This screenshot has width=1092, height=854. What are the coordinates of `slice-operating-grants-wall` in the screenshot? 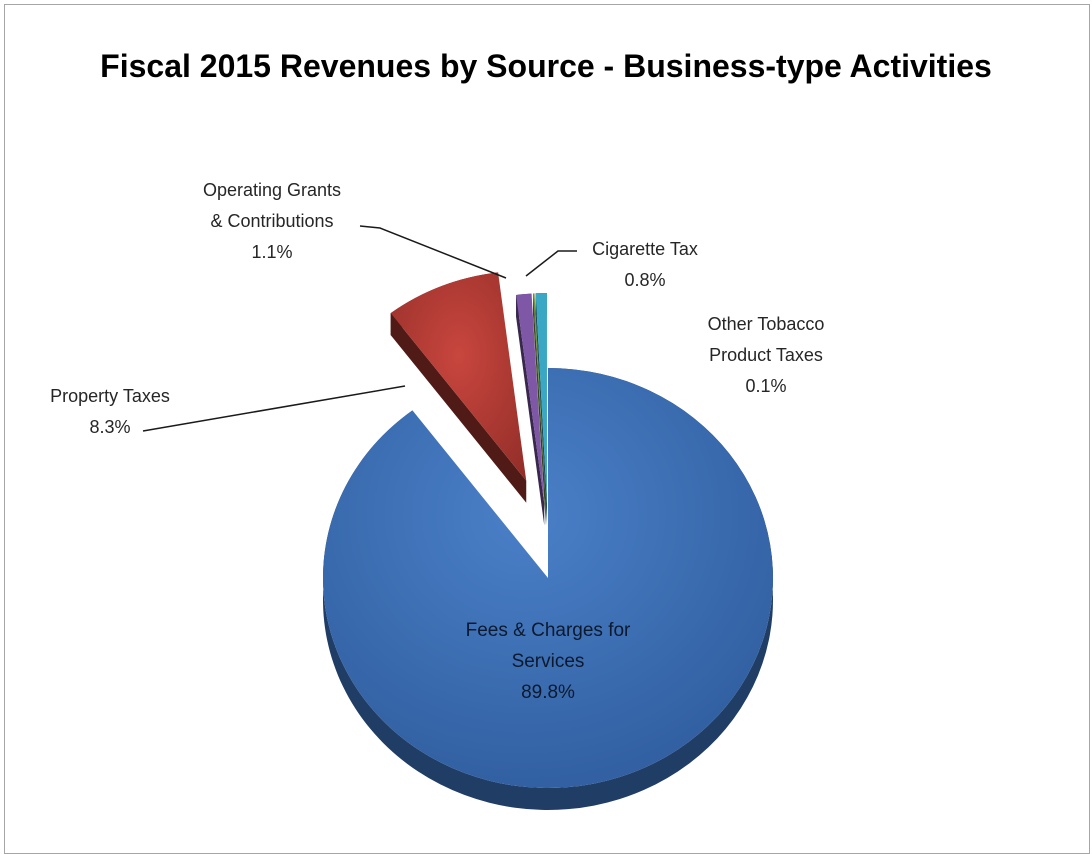 It's located at (530, 410).